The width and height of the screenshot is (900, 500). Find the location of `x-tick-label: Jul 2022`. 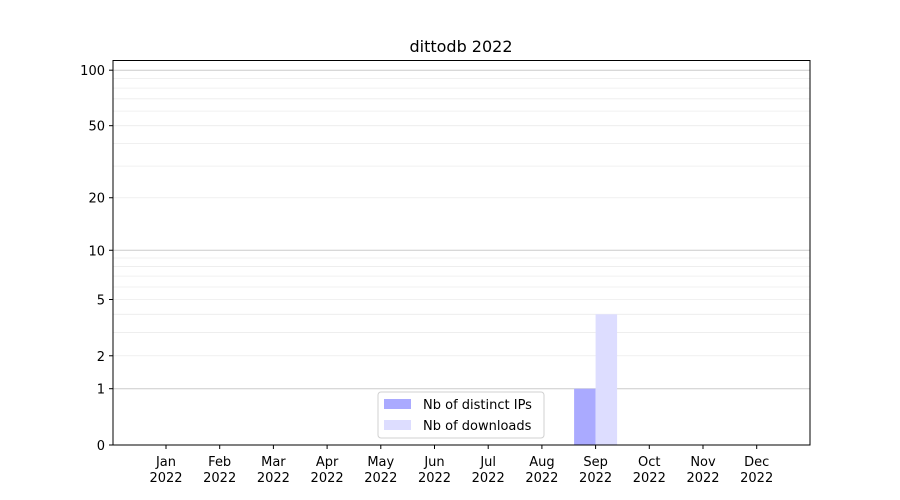

x-tick-label: Jul 2022 is located at coordinates (488, 470).